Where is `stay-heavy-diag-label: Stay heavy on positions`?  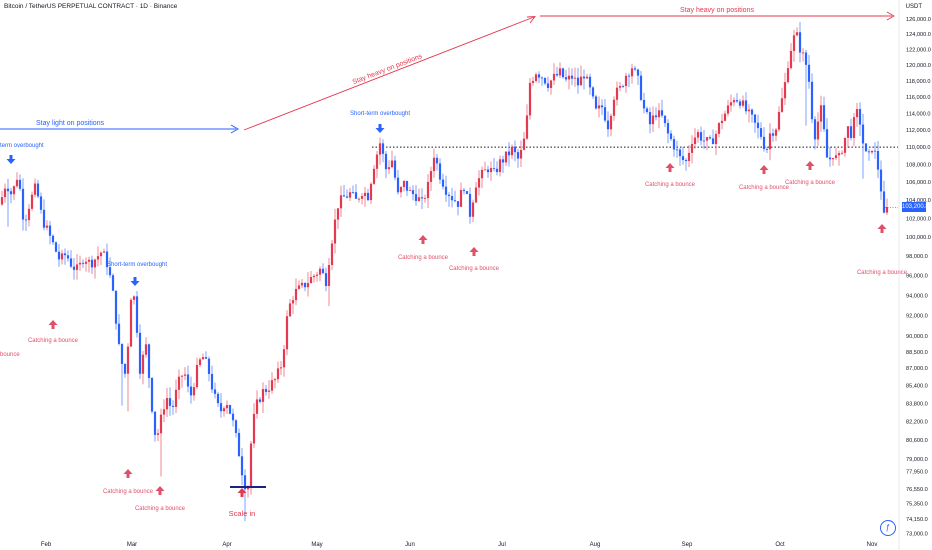
stay-heavy-diag-label: Stay heavy on positions is located at coordinates (388, 69).